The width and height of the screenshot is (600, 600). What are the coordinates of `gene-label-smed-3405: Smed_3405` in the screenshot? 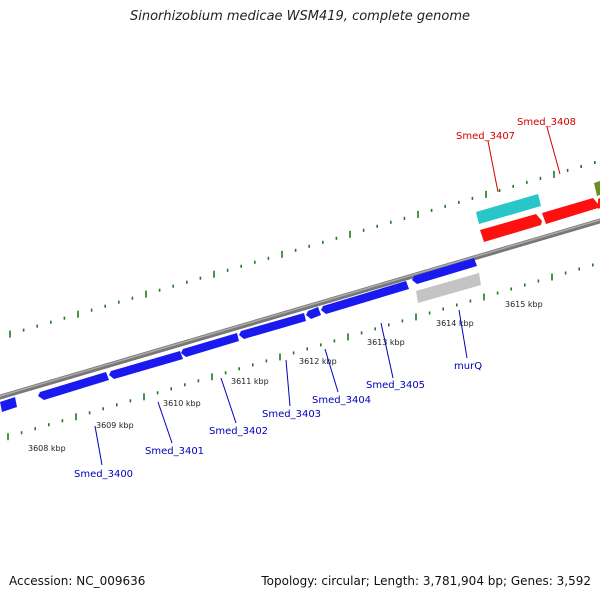 It's located at (395, 385).